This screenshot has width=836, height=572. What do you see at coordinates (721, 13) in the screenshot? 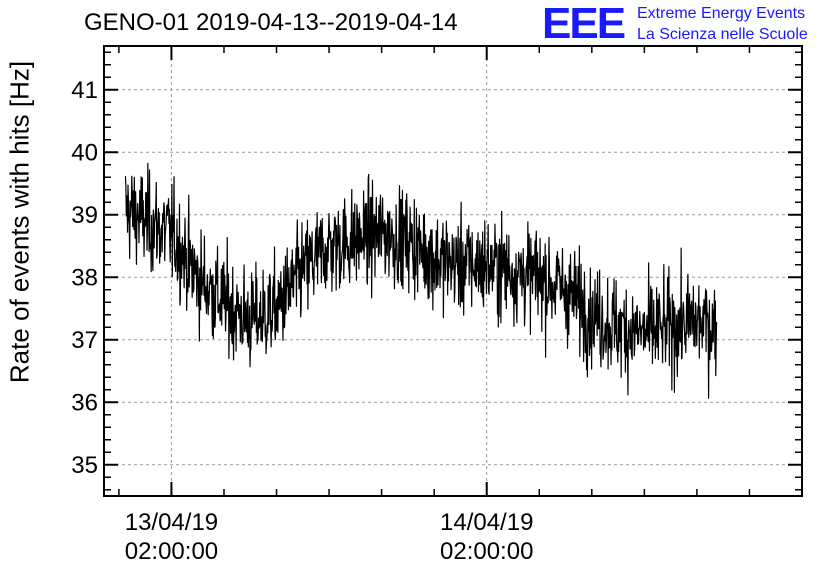
I see `org-line-1: Extreme Energy Events` at bounding box center [721, 13].